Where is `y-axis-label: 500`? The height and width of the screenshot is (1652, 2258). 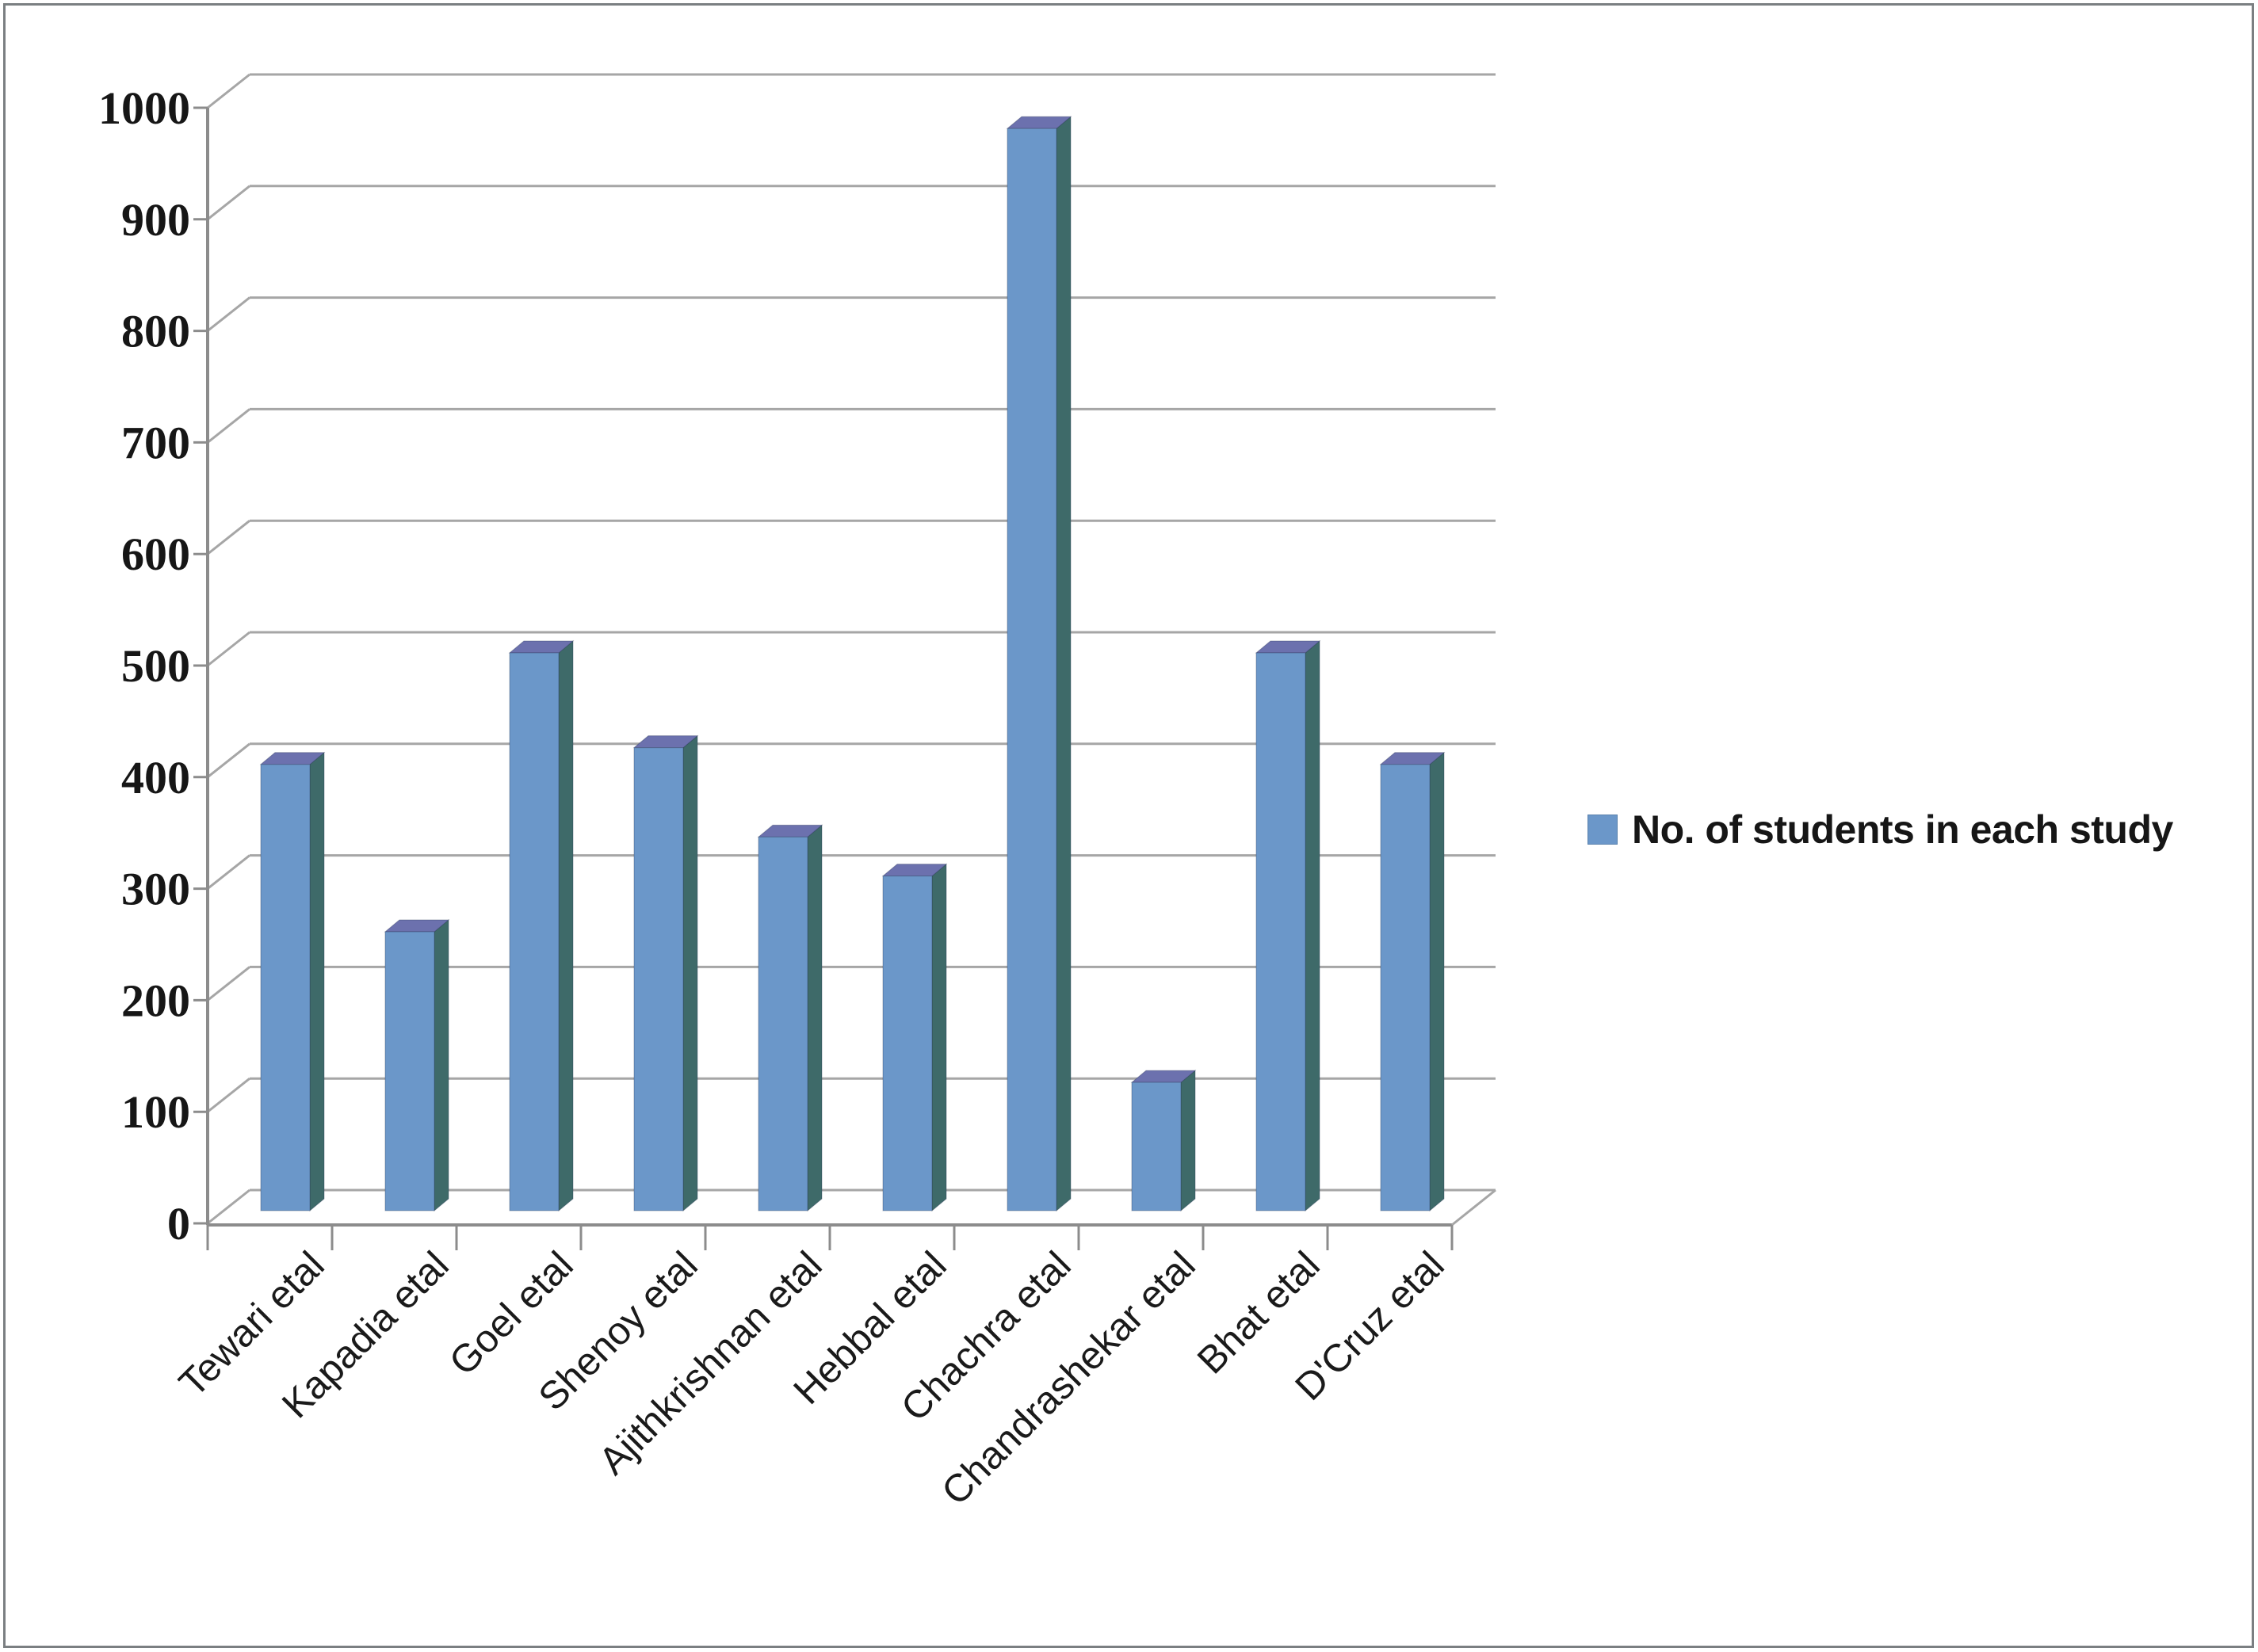 y-axis-label: 500 is located at coordinates (155, 666).